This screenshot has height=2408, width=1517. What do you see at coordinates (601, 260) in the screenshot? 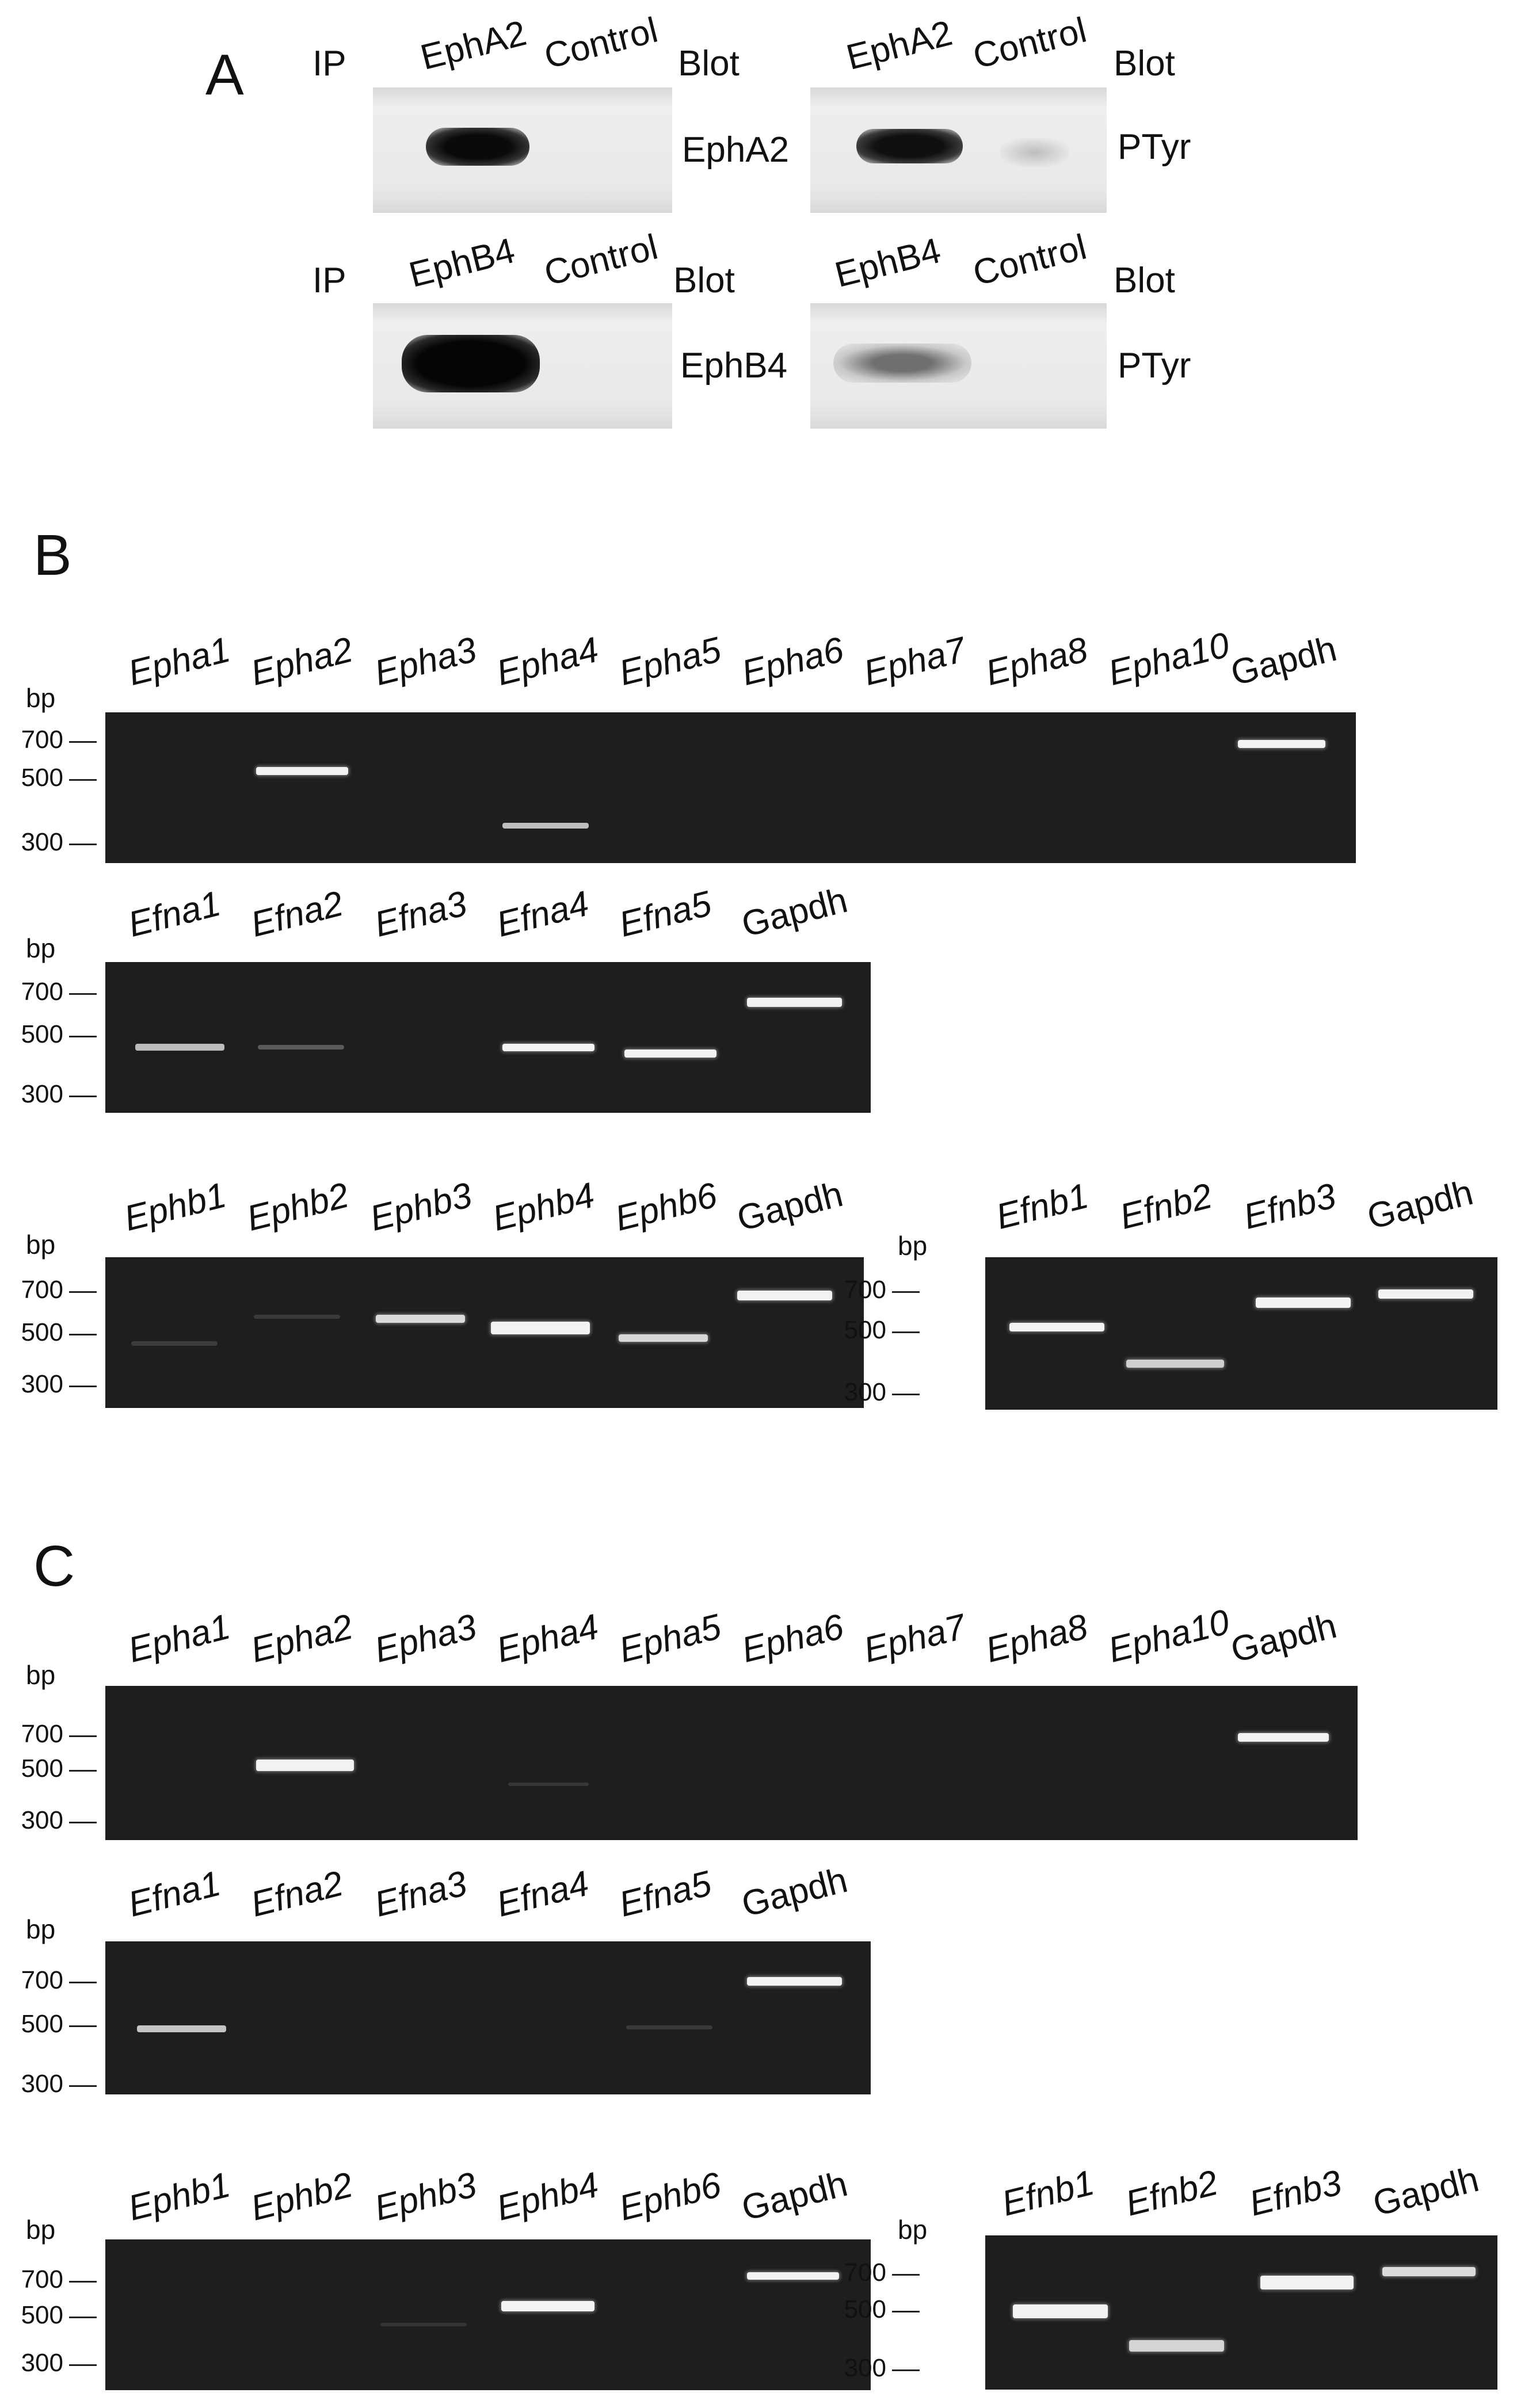
I see `control-label-row2-left: Control` at bounding box center [601, 260].